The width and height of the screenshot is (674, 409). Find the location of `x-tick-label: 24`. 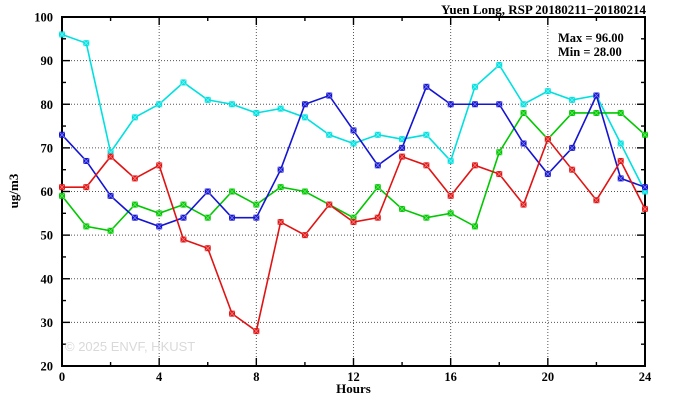

x-tick-label: 24 is located at coordinates (645, 377).